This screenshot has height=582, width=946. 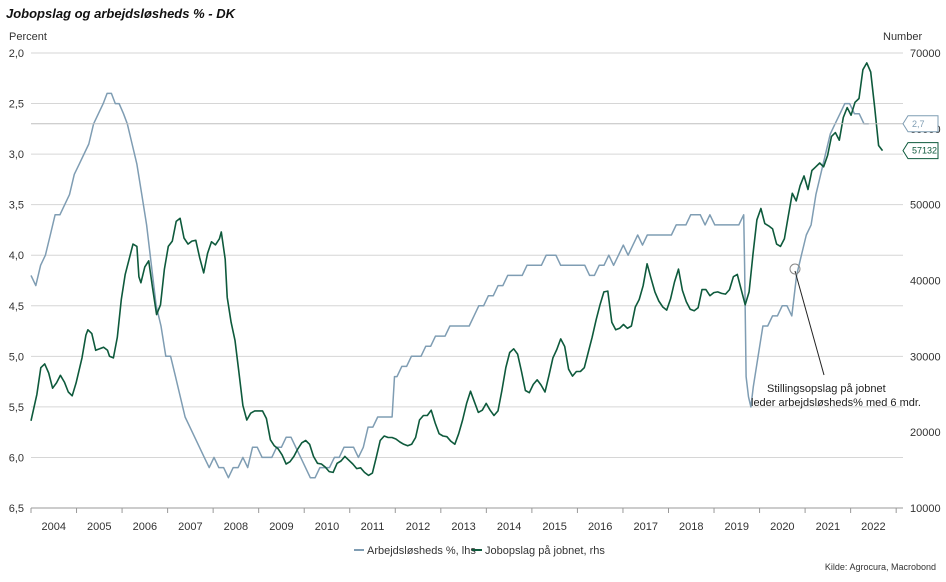 What do you see at coordinates (485, 137) in the screenshot?
I see `end-labels: 2,7 57132` at bounding box center [485, 137].